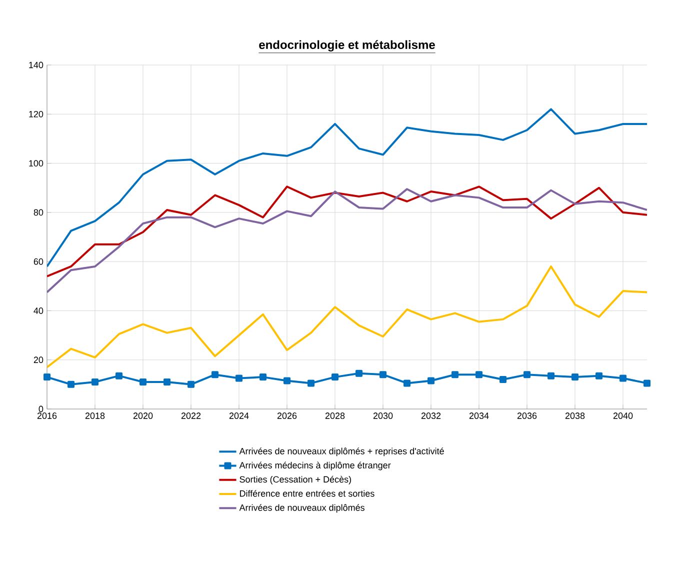  What do you see at coordinates (287, 415) in the screenshot?
I see `x-tick-label: 2026` at bounding box center [287, 415].